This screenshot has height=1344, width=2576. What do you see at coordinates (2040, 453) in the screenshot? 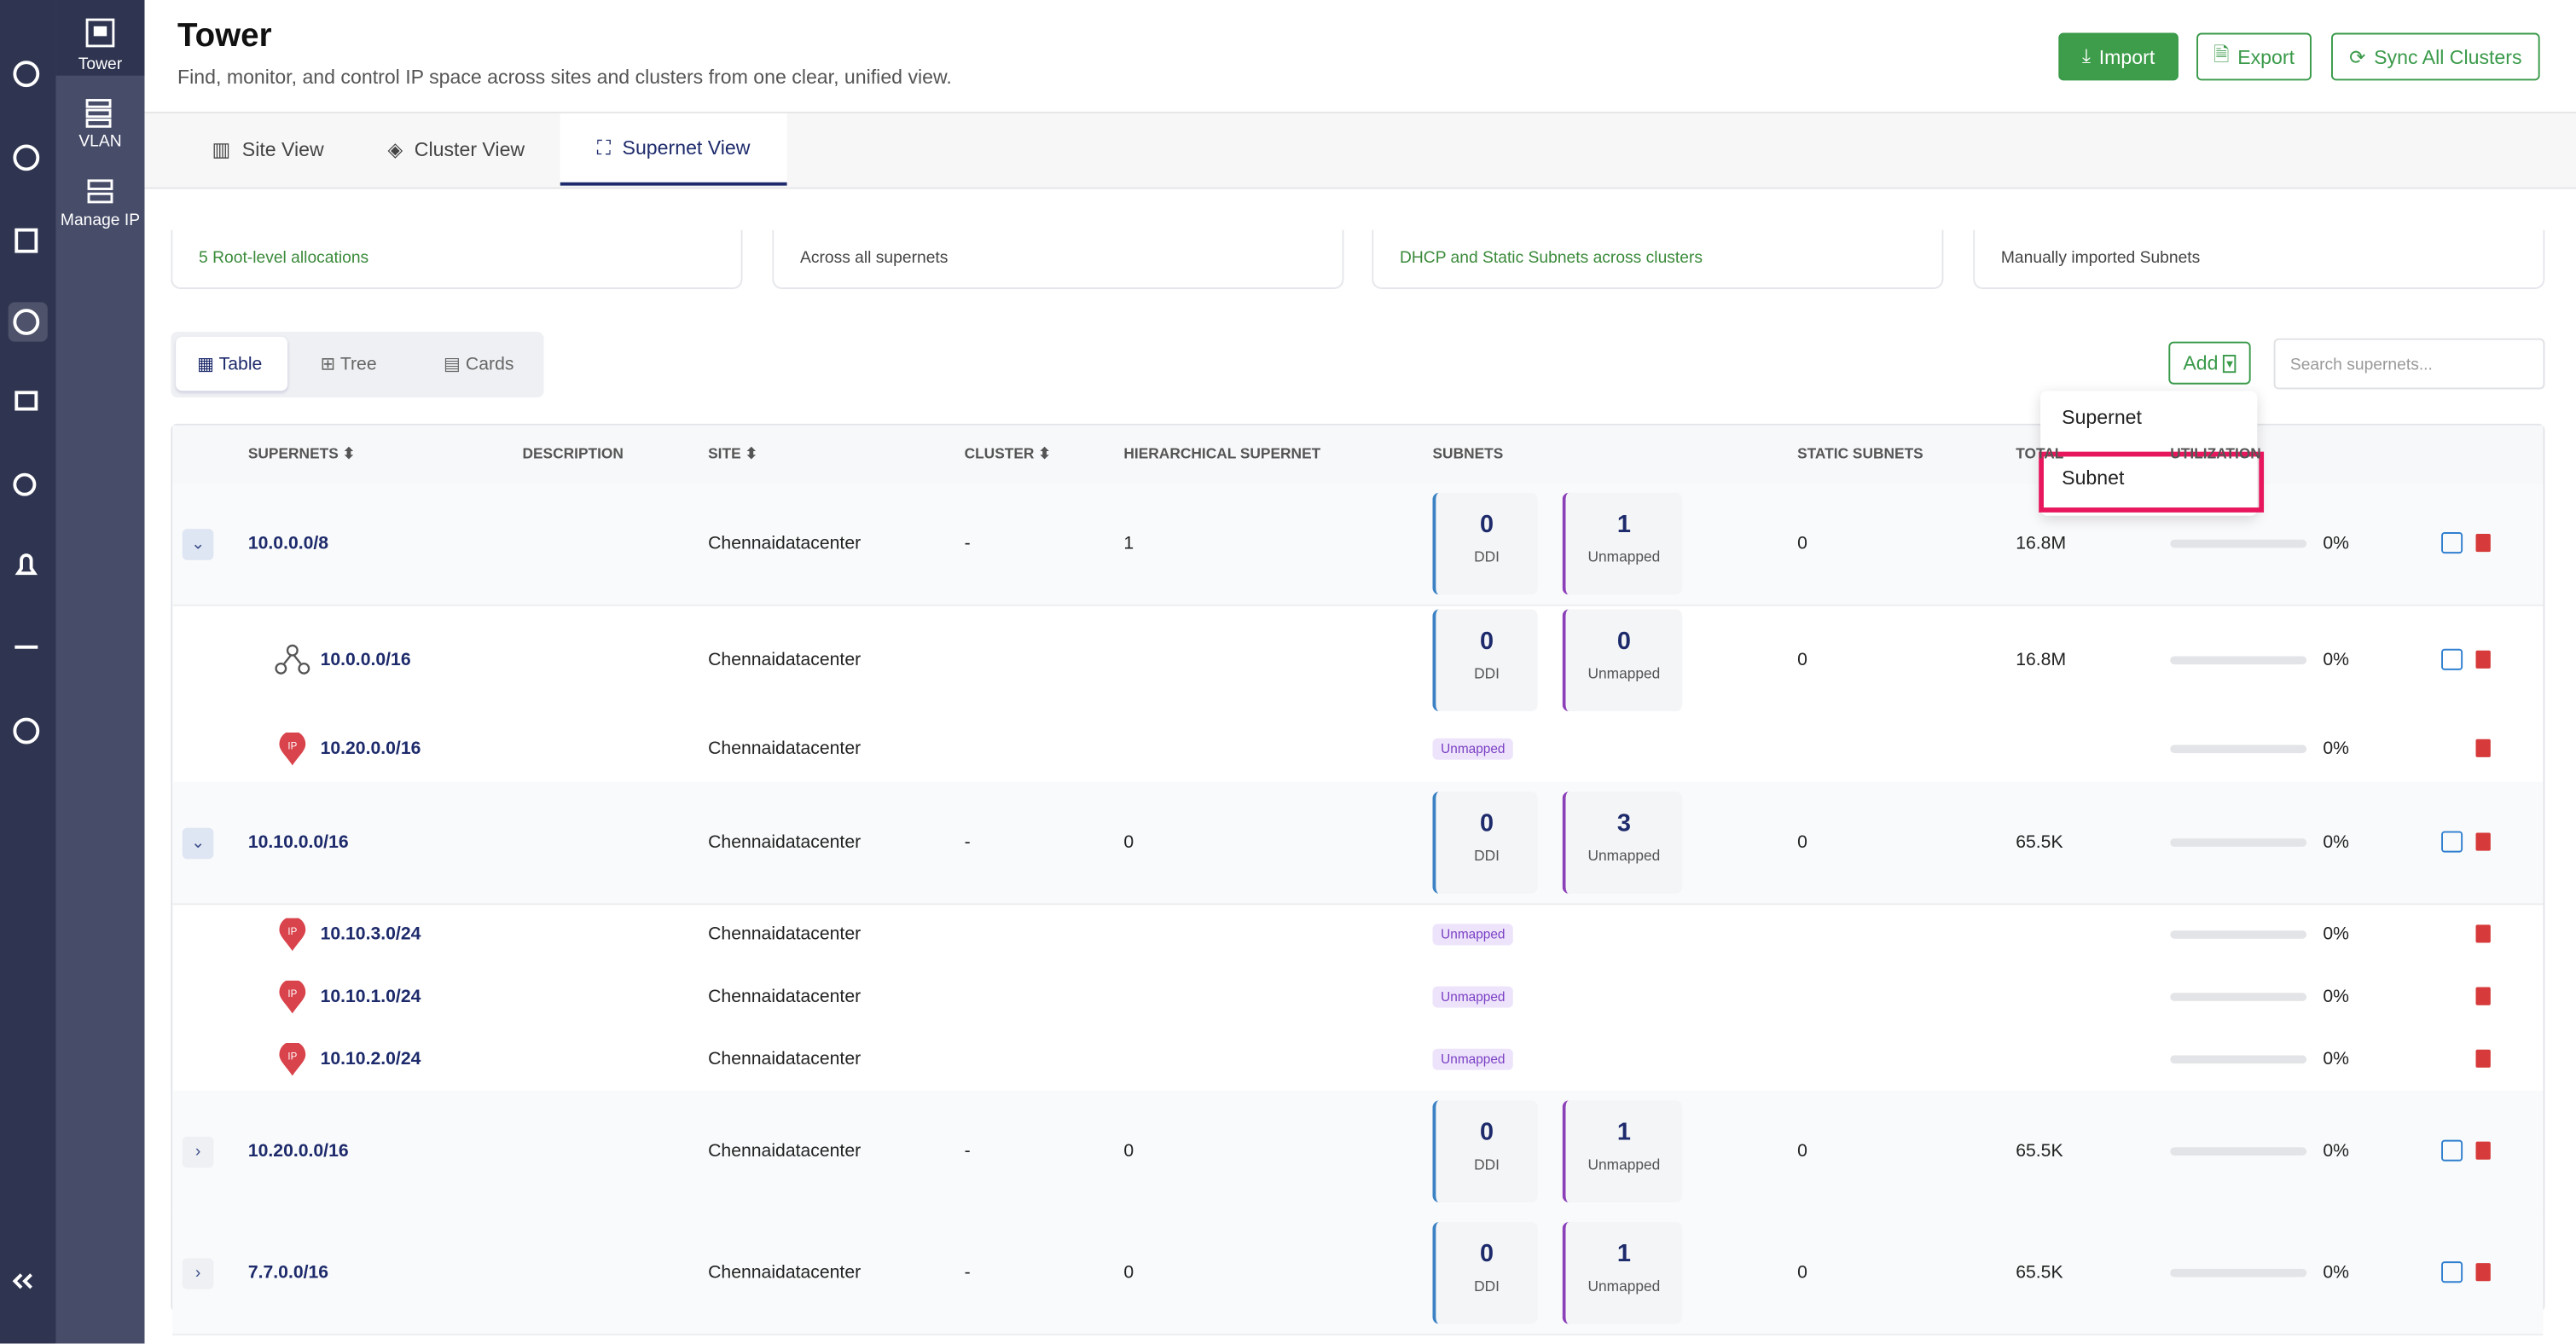
I see `column-header: TOTAL` at bounding box center [2040, 453].